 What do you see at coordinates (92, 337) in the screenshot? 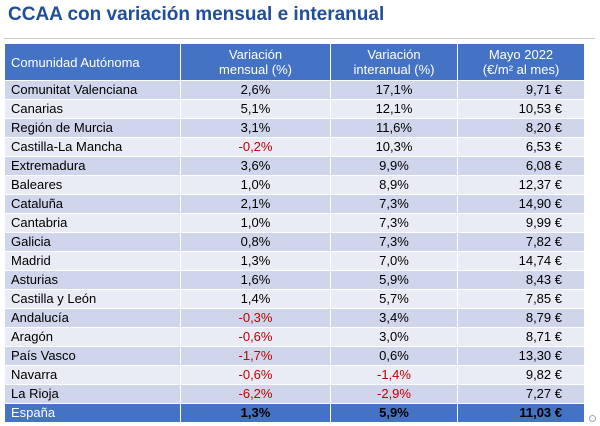
I see `cell-comunidad: Aragón` at bounding box center [92, 337].